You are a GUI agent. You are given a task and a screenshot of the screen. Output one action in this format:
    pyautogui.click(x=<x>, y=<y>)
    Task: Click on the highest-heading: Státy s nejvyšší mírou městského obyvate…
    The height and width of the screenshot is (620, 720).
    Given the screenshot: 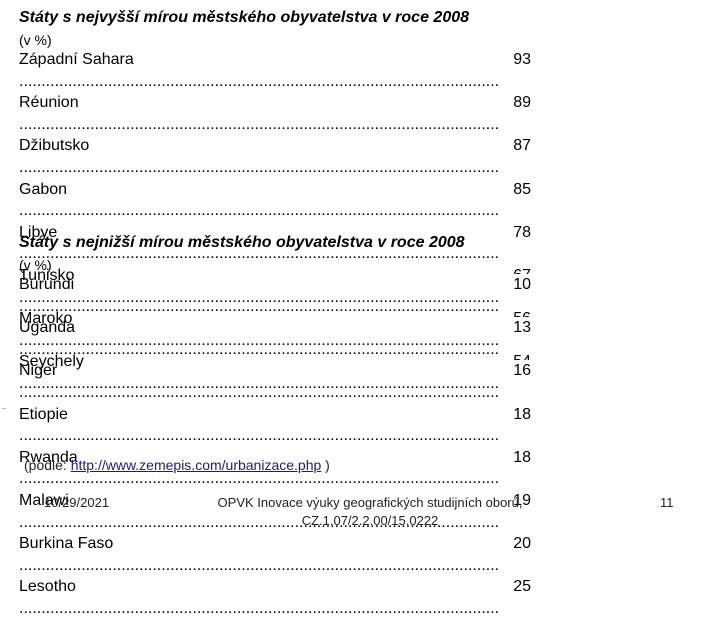 What is the action you would take?
    pyautogui.click(x=244, y=17)
    